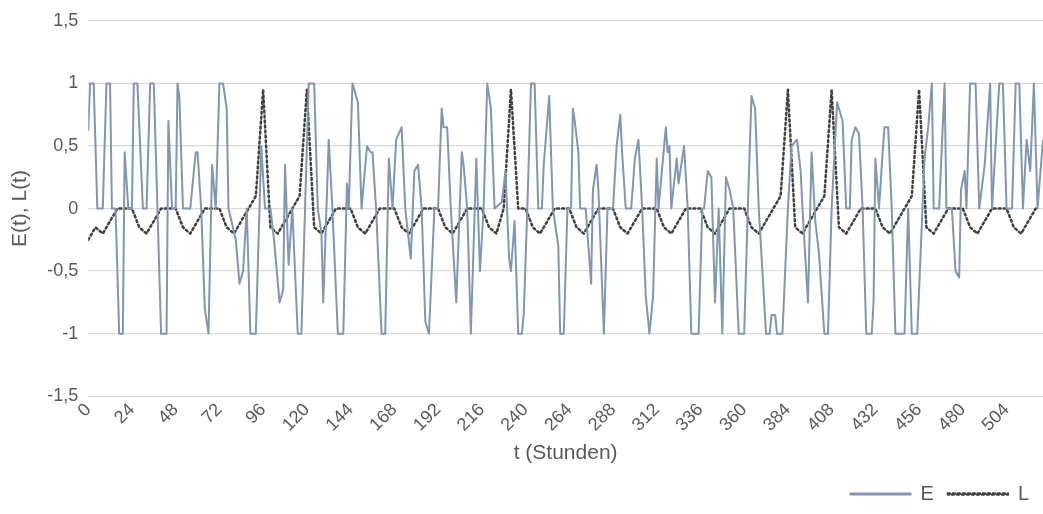  Describe the element at coordinates (211, 413) in the screenshot. I see `x-tick-label: 72` at that location.